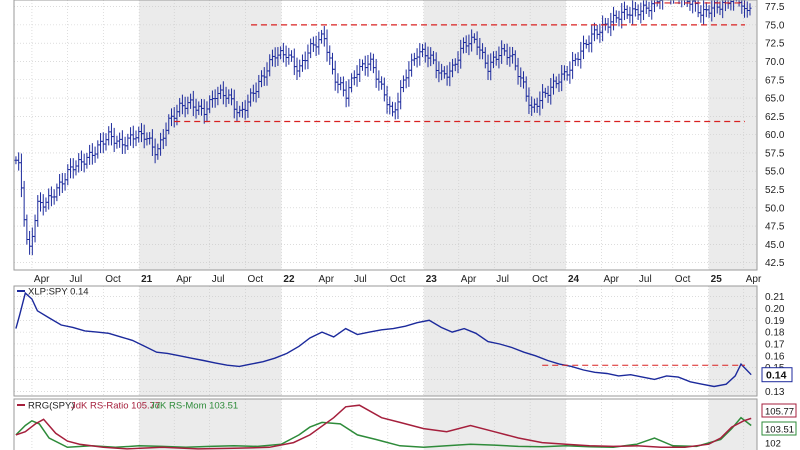 This screenshot has width=800, height=450. I want to click on ratio-last-value-box, so click(777, 375).